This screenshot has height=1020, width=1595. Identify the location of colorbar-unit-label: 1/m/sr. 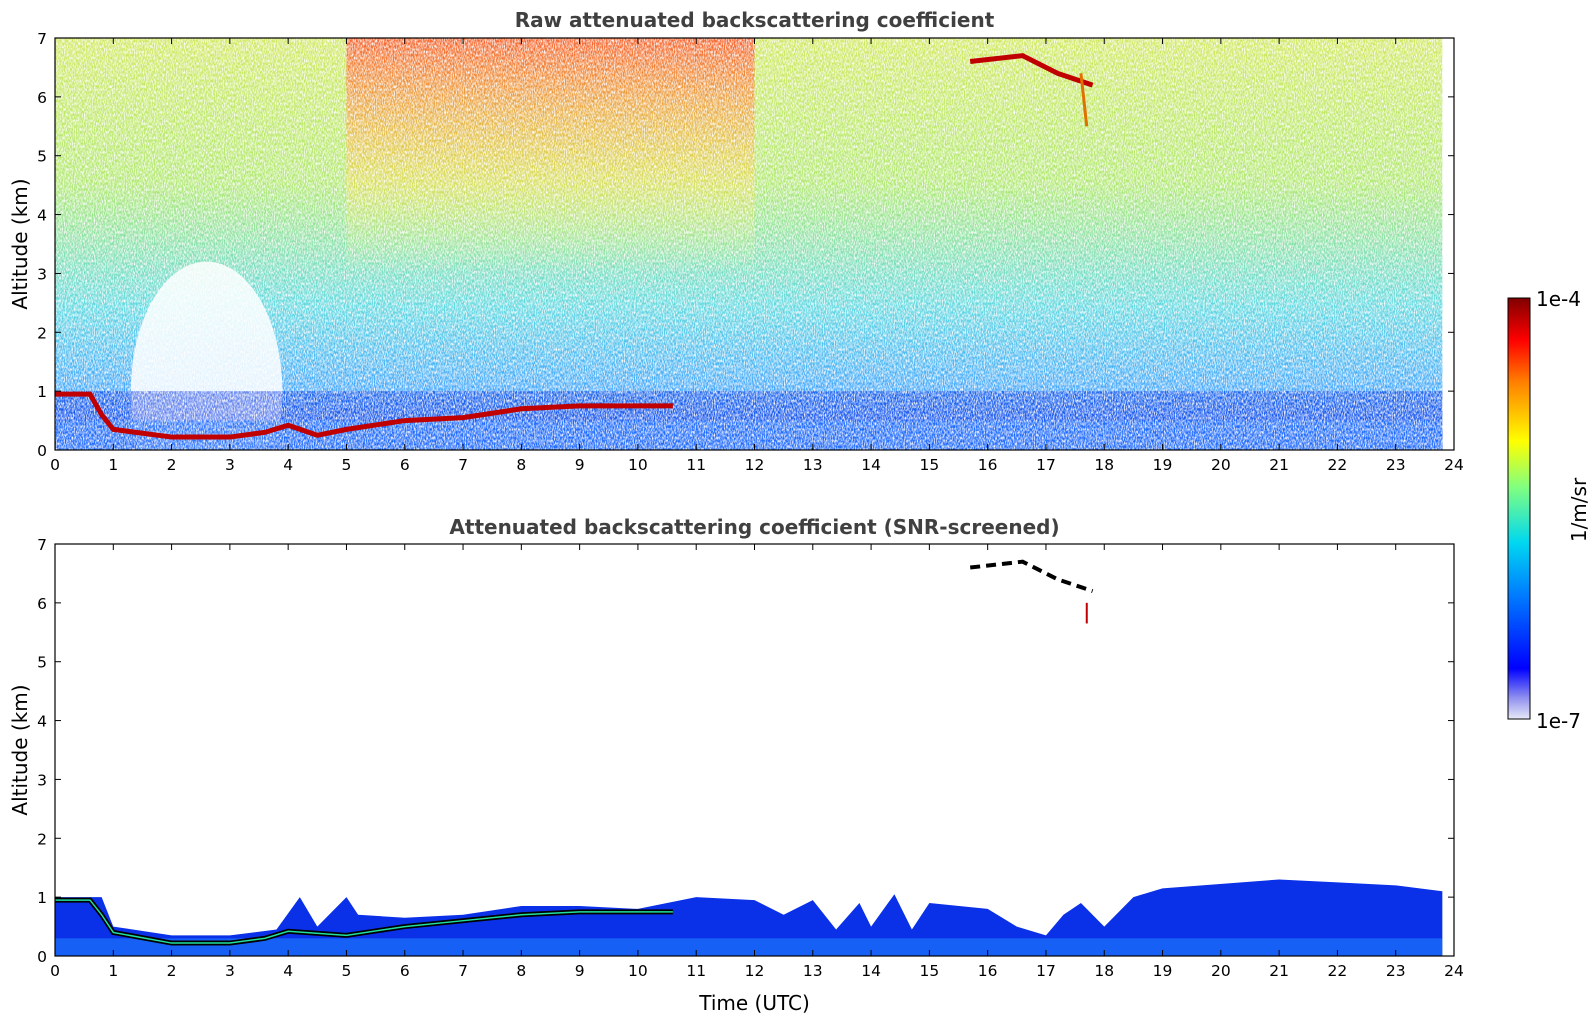
(1579, 509).